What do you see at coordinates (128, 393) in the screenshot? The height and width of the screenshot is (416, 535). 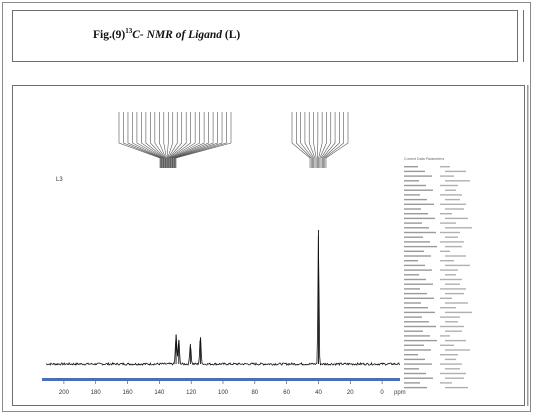 I see `x-axis-tick-label: 160` at bounding box center [128, 393].